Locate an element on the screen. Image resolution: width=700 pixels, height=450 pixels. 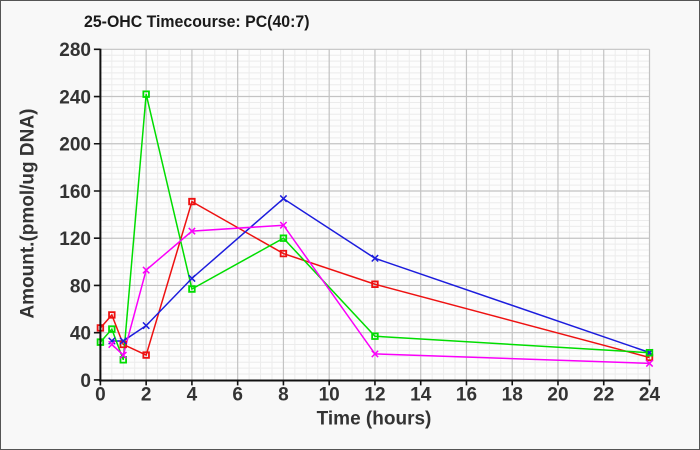
svg-text: 25-OHC Timecourse: PC(40:7) is located at coordinates (197, 21).